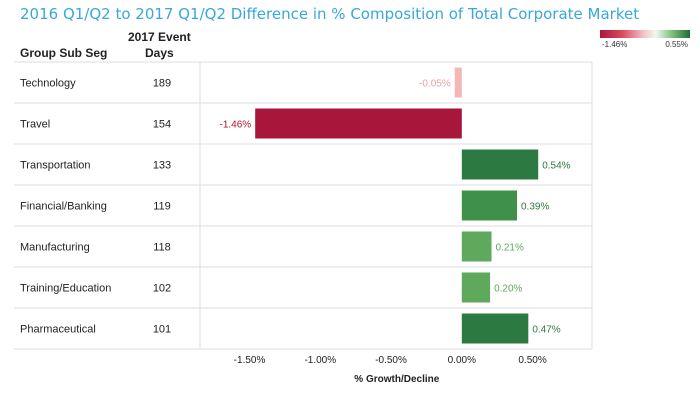 This screenshot has width=700, height=407. I want to click on category-label: Training/Education, so click(65, 289).